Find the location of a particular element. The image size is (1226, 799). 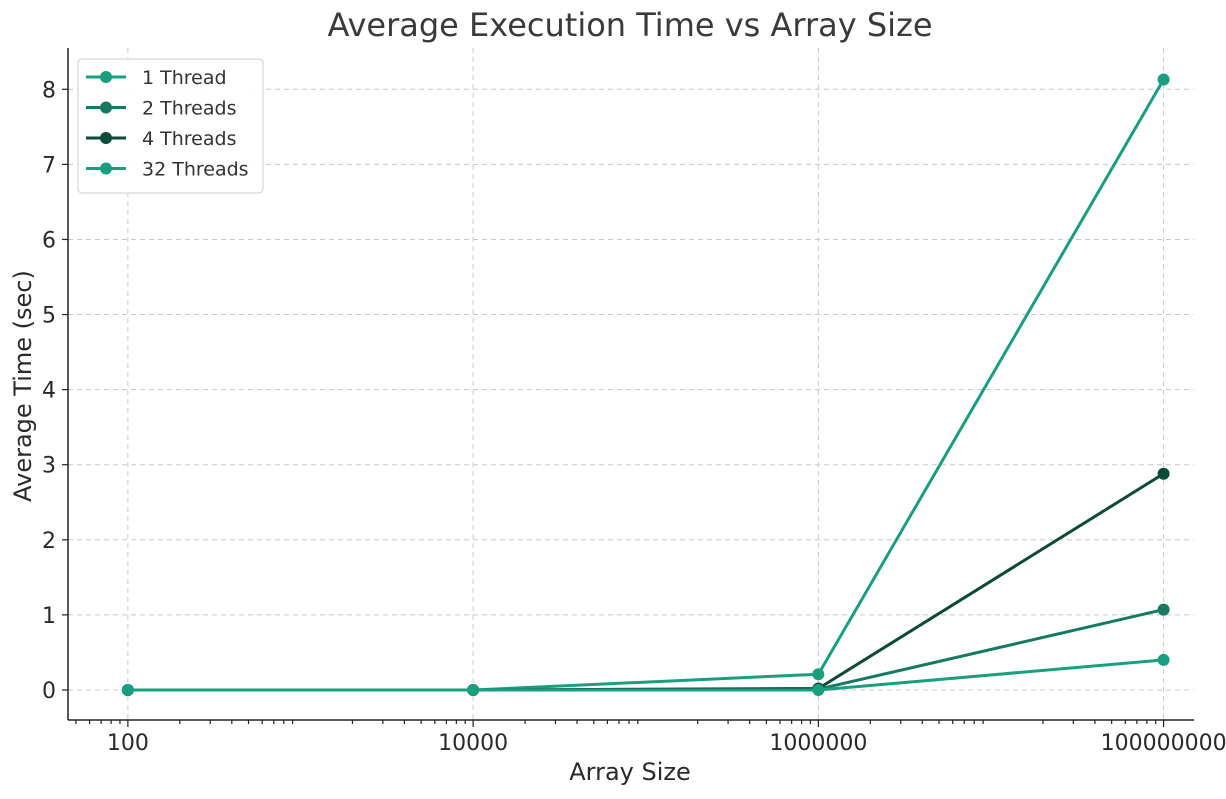

y-tick-label: 6 is located at coordinates (49, 240).